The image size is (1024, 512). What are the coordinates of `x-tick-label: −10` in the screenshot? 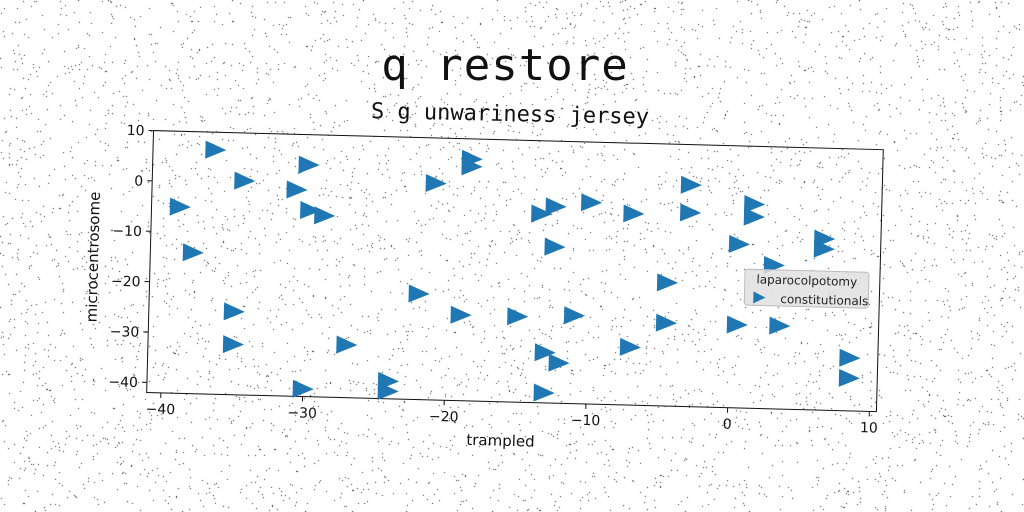 It's located at (586, 421).